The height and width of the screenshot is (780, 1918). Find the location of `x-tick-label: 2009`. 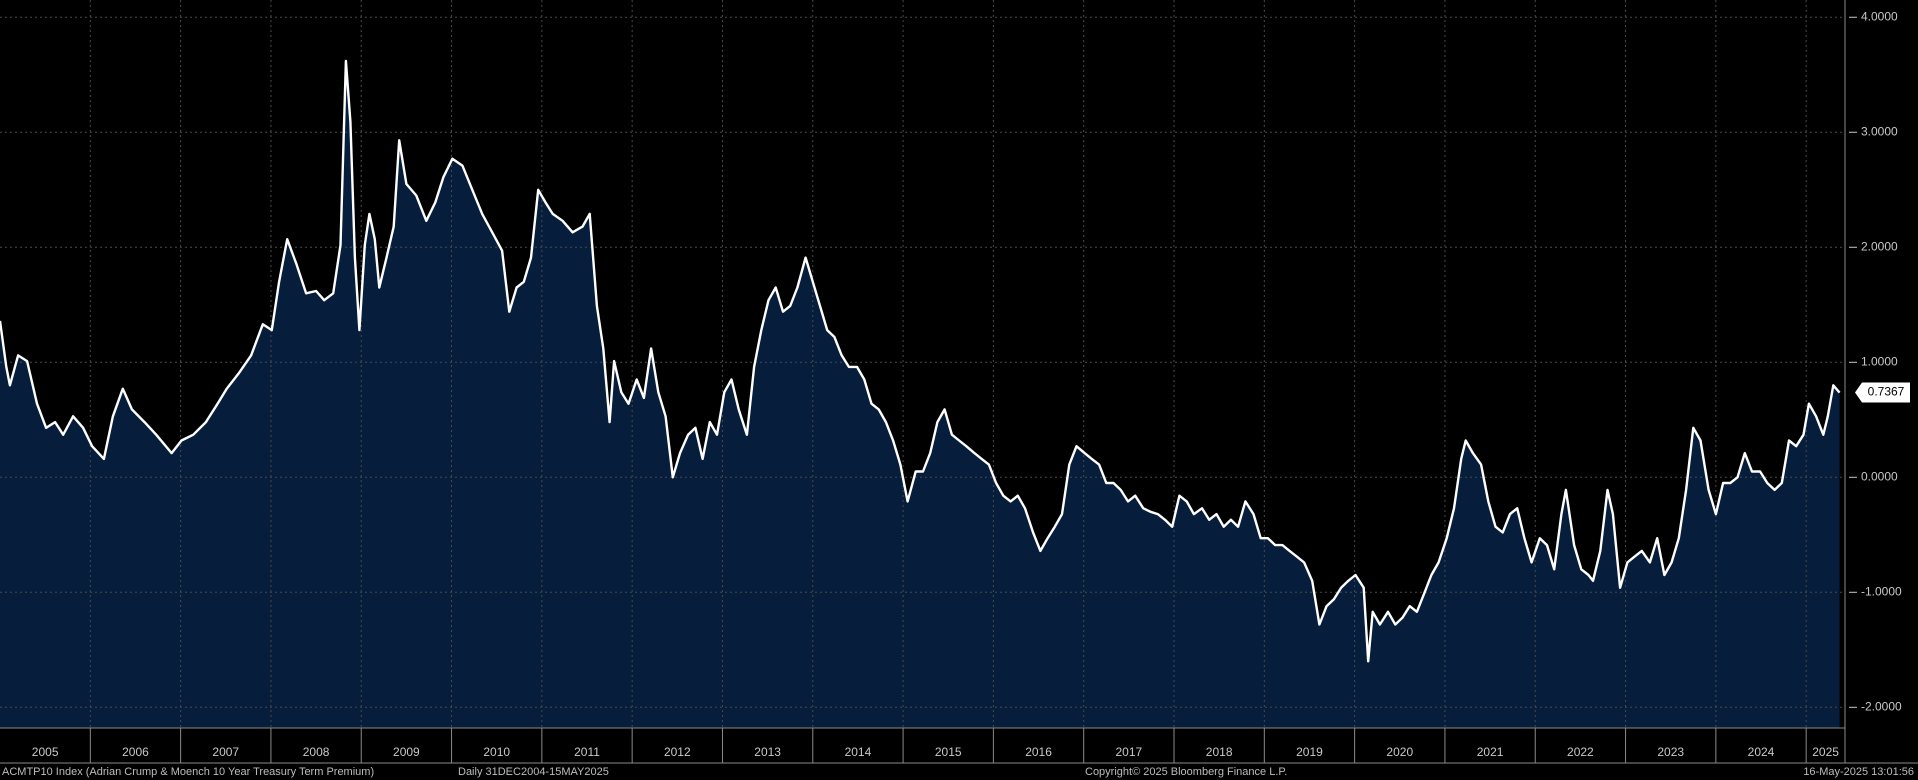

x-tick-label: 2009 is located at coordinates (406, 752).